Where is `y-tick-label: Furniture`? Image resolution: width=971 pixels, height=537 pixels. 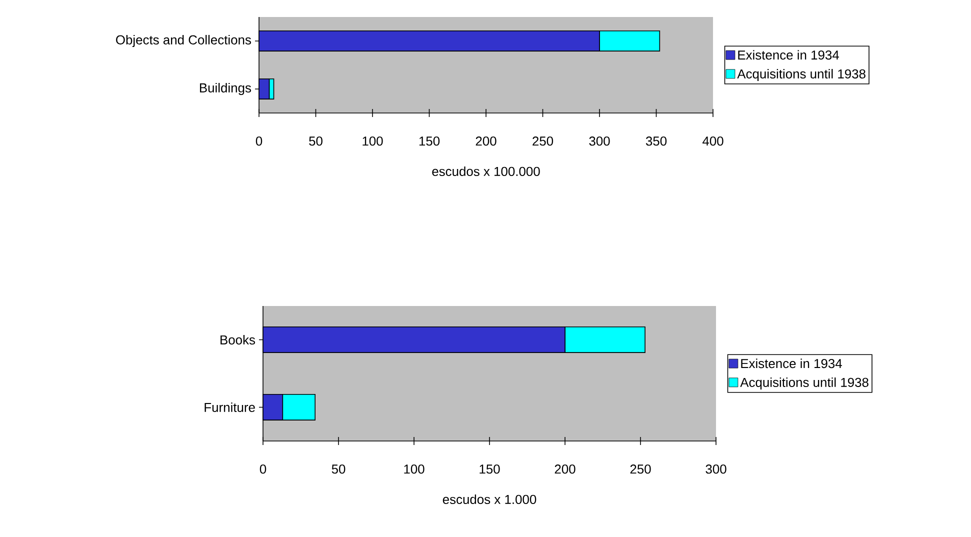
y-tick-label: Furniture is located at coordinates (229, 407).